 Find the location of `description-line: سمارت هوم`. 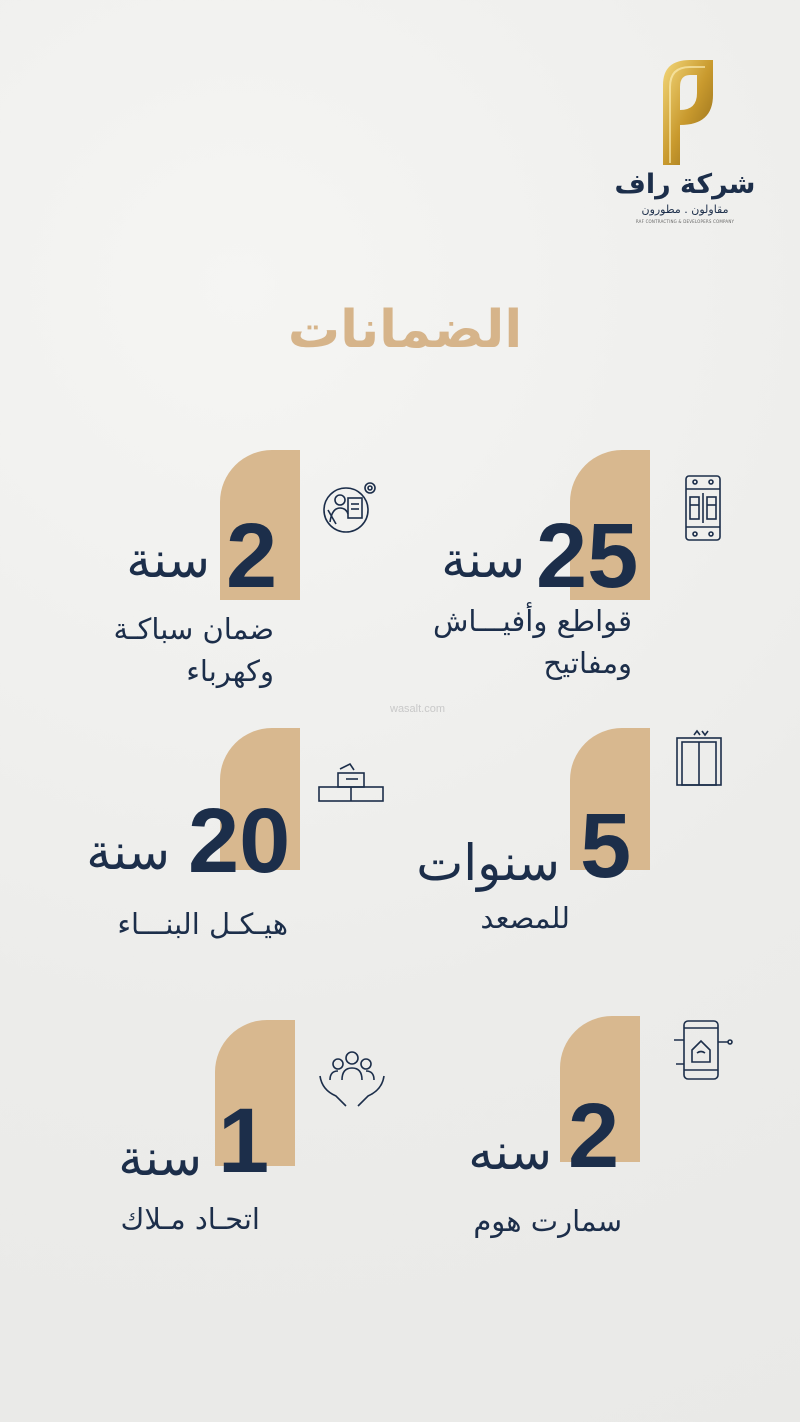

description-line: سمارت هوم is located at coordinates (547, 1221).